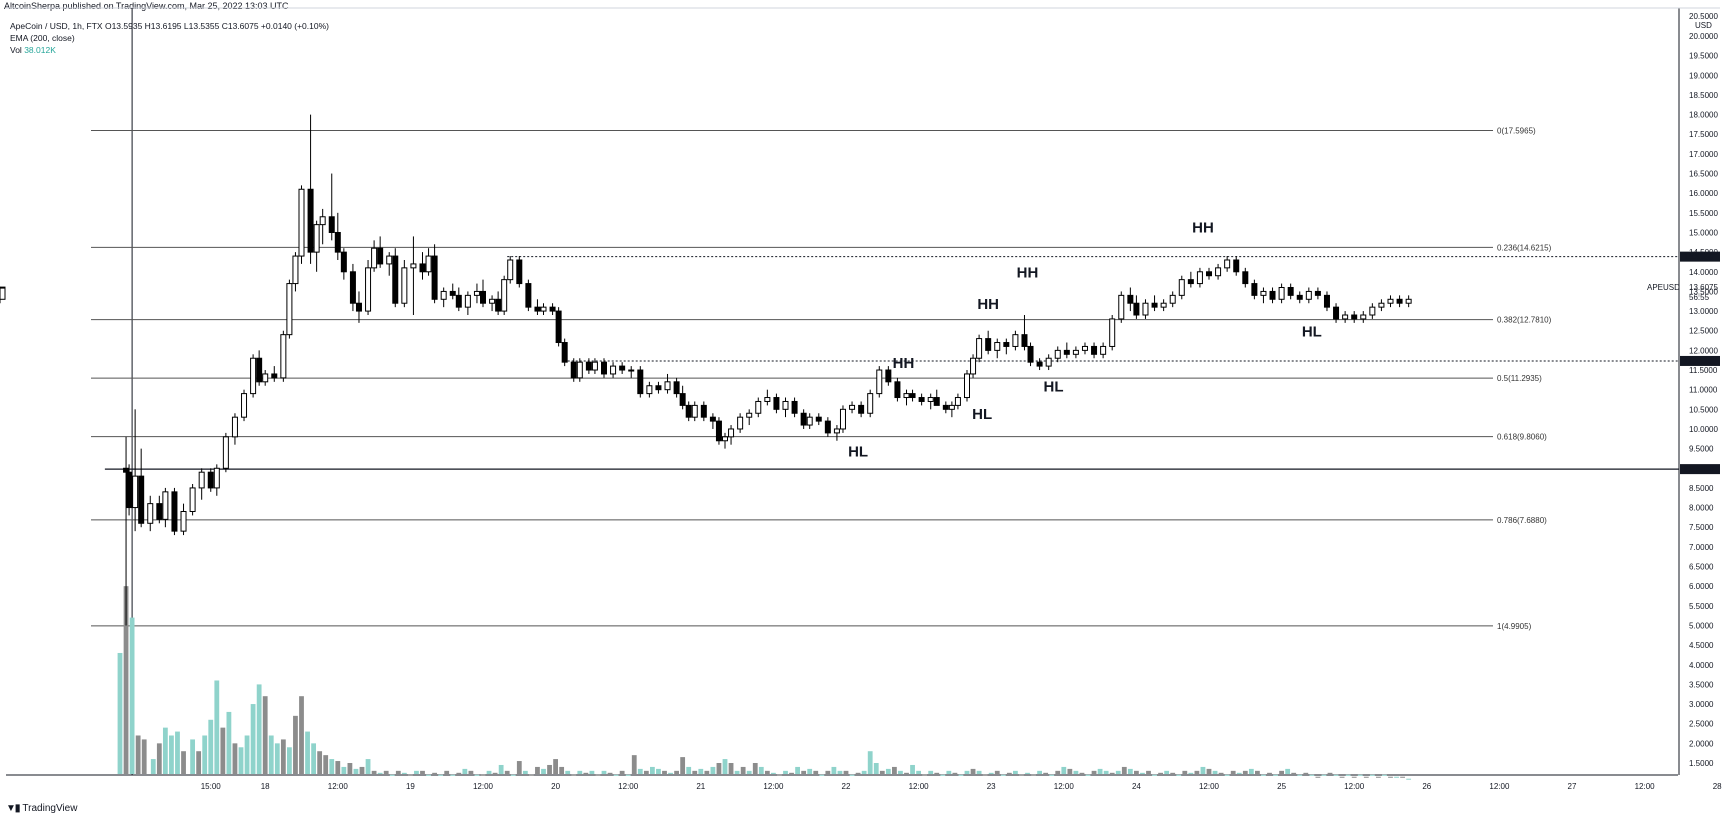 The height and width of the screenshot is (820, 1728). I want to click on volume-indicator: Vol 38.012K, so click(169, 50).